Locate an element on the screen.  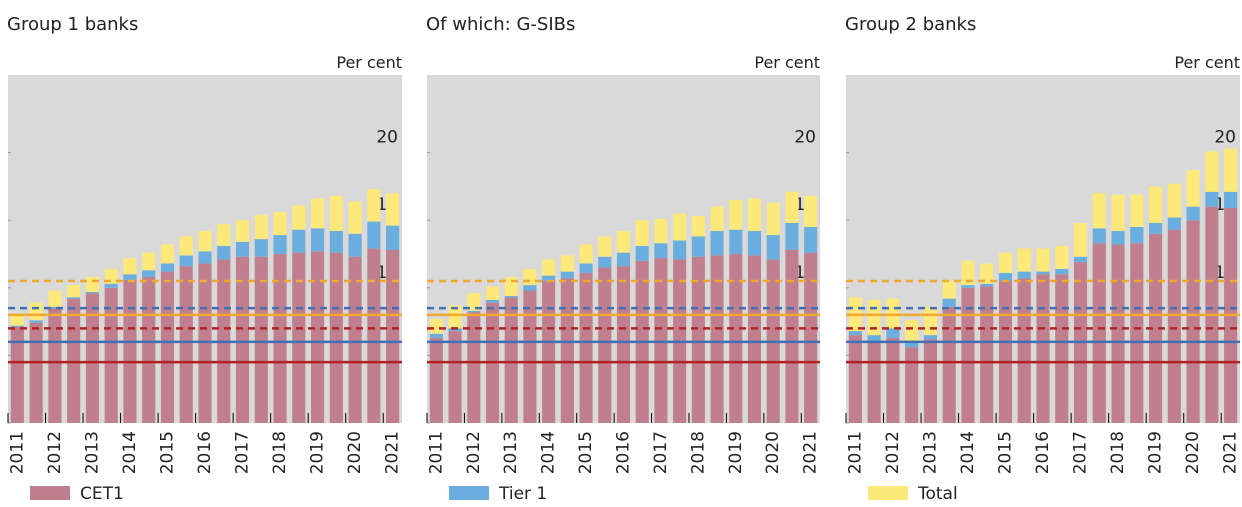
y-tick-label: 20 is located at coordinates (805, 138).